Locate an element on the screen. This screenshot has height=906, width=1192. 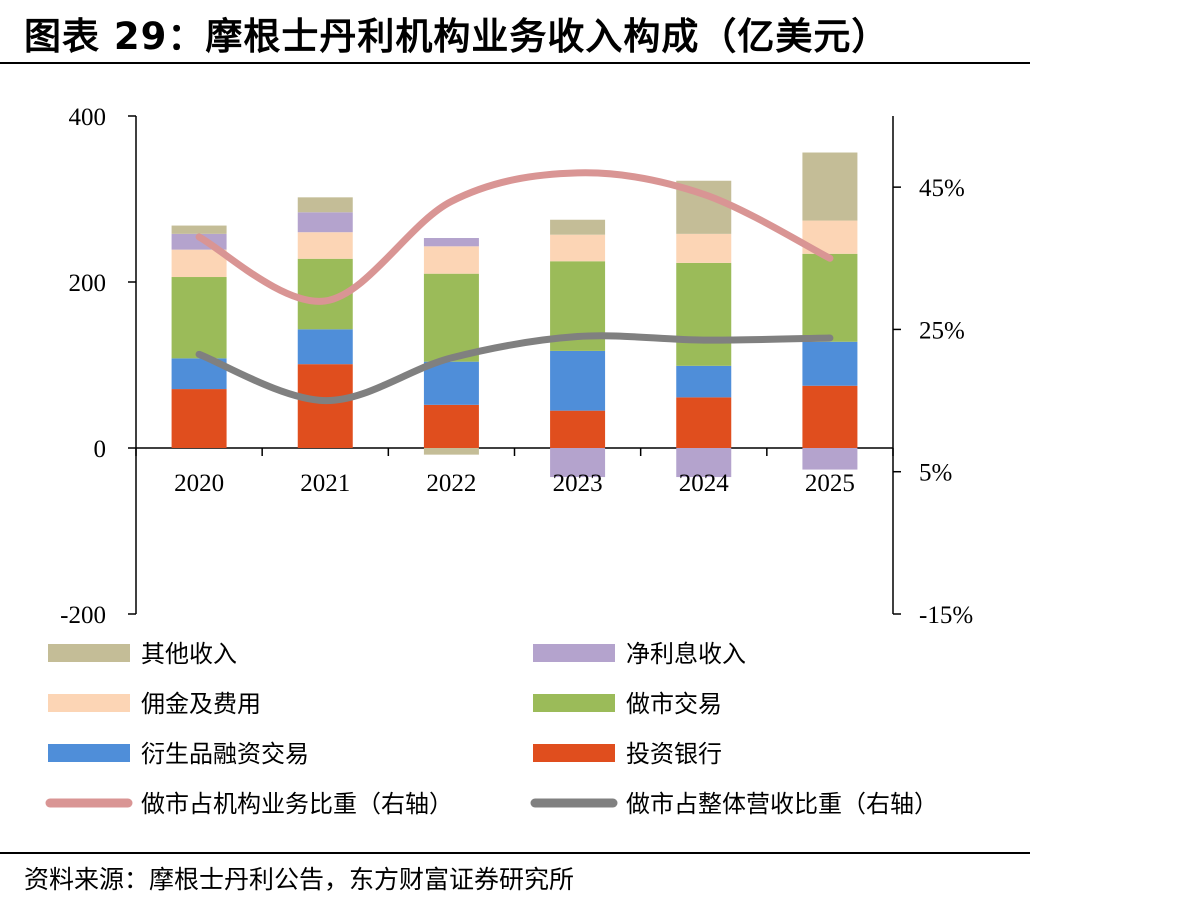
category-label: 2020 is located at coordinates (199, 483).